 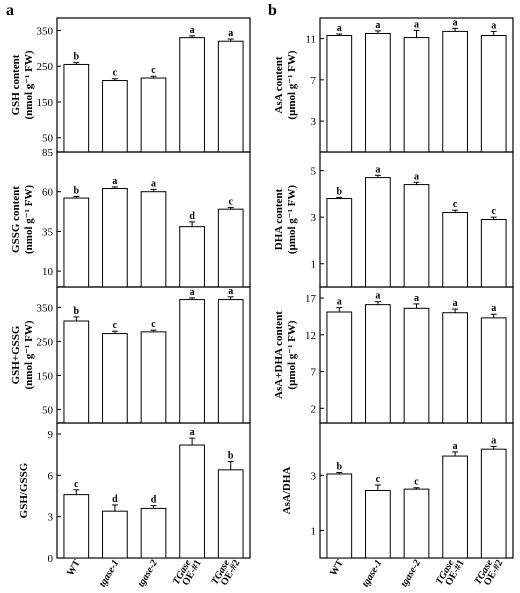 I want to click on y-axis-title: AsA/DHA, so click(x=287, y=491).